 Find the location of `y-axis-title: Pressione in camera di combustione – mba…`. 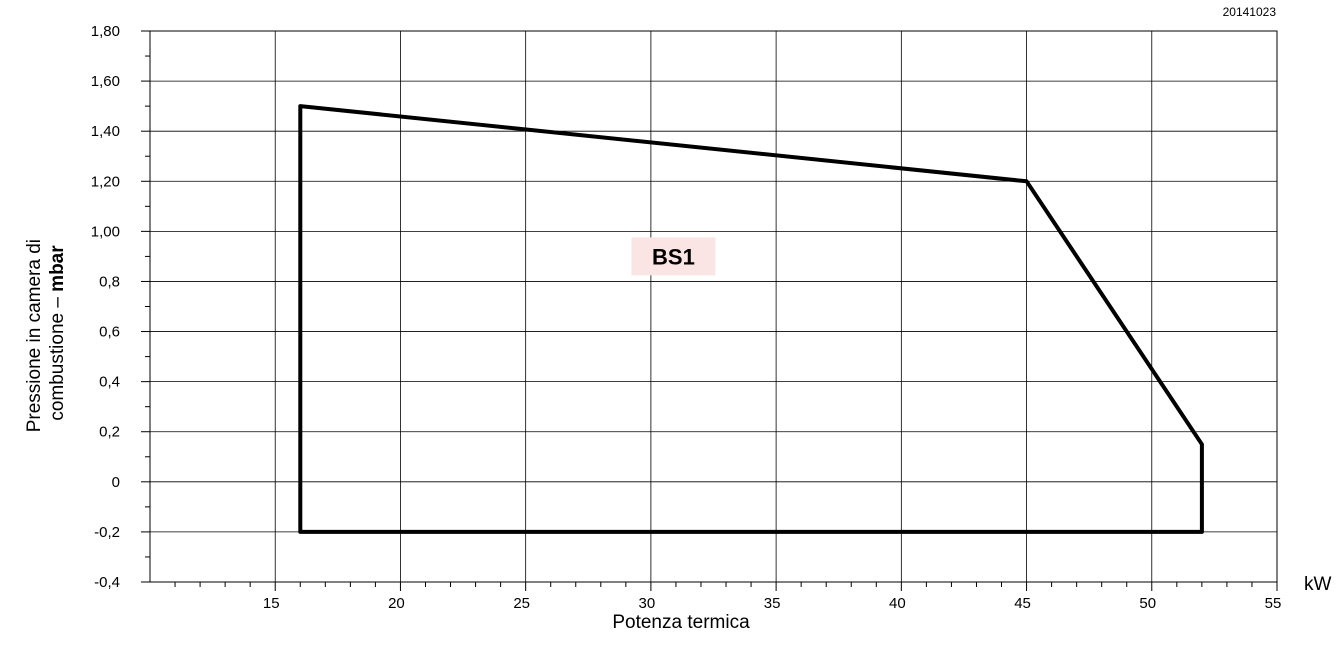

y-axis-title: Pressione in camera di combustione – mba… is located at coordinates (46, 333).